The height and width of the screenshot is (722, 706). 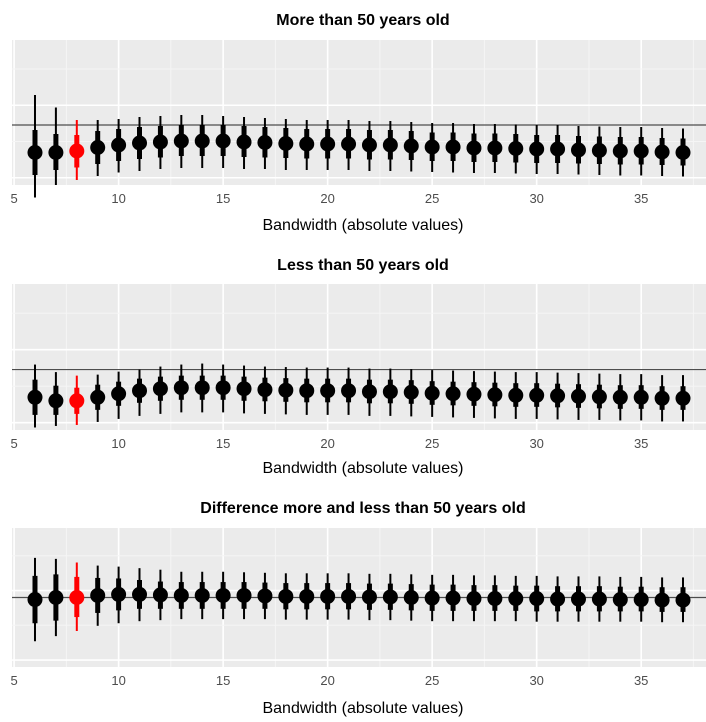 I want to click on x-tick-label: 15, so click(x=223, y=198).